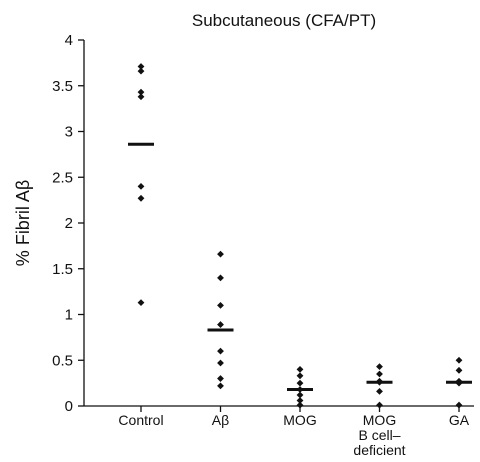  What do you see at coordinates (69, 315) in the screenshot?
I see `y-tick-label: 1` at bounding box center [69, 315].